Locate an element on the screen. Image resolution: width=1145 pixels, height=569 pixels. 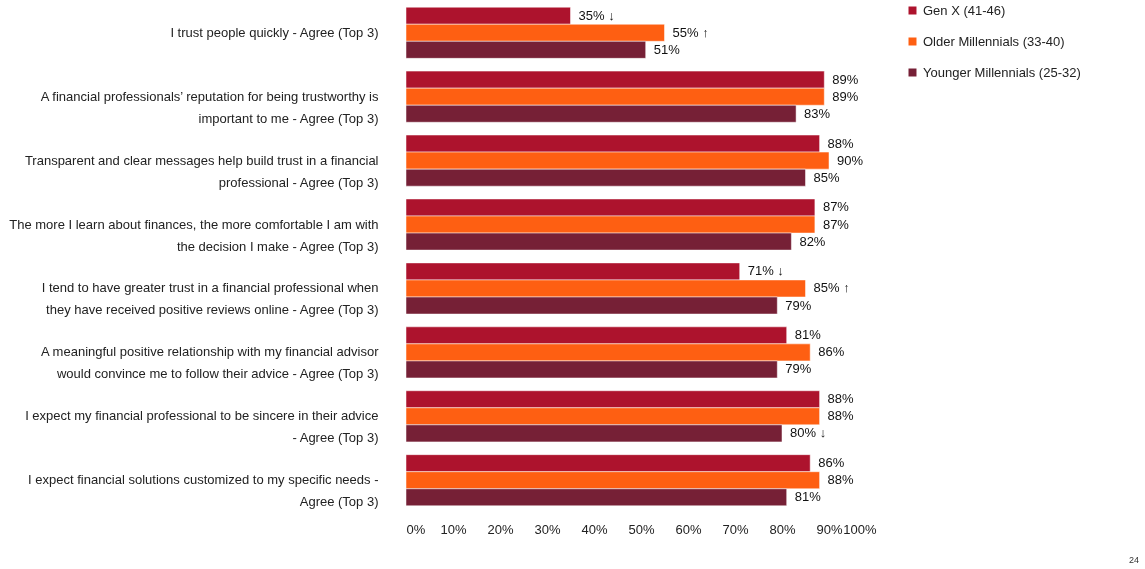
y-tick-label: The more I learn about finances, the more comfortable I am with the decision I make - Agree (Top 3) is located at coordinates (194, 235).